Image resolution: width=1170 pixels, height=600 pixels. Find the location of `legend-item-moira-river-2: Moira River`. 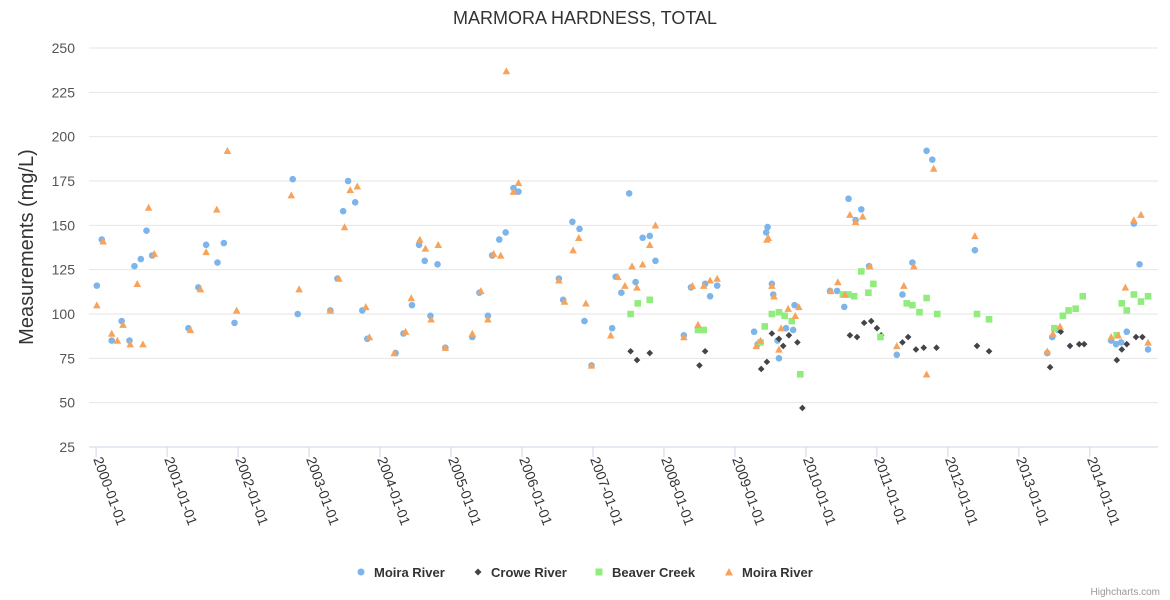

legend-item-moira-river-2: Moira River is located at coordinates (769, 572).